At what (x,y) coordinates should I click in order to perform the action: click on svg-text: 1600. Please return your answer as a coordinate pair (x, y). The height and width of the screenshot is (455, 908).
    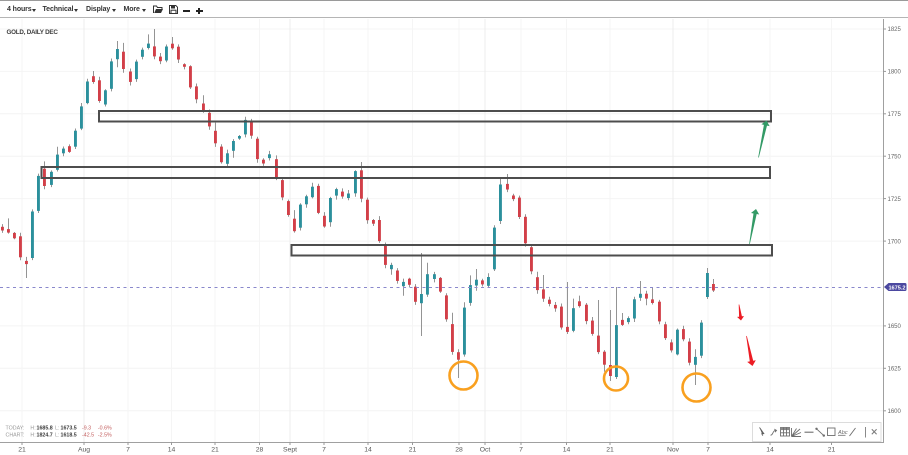
    Looking at the image, I should click on (895, 412).